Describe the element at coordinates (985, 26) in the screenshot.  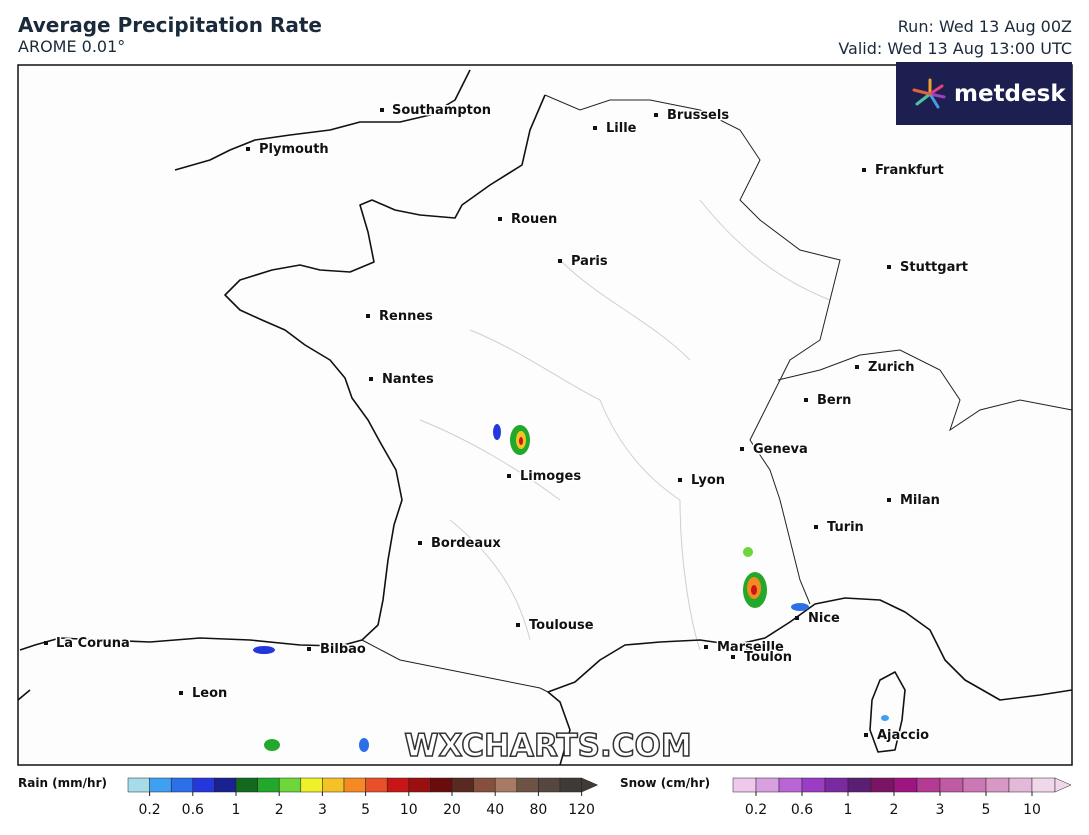
I see `run-time: Run: Wed 13 Aug 00Z` at that location.